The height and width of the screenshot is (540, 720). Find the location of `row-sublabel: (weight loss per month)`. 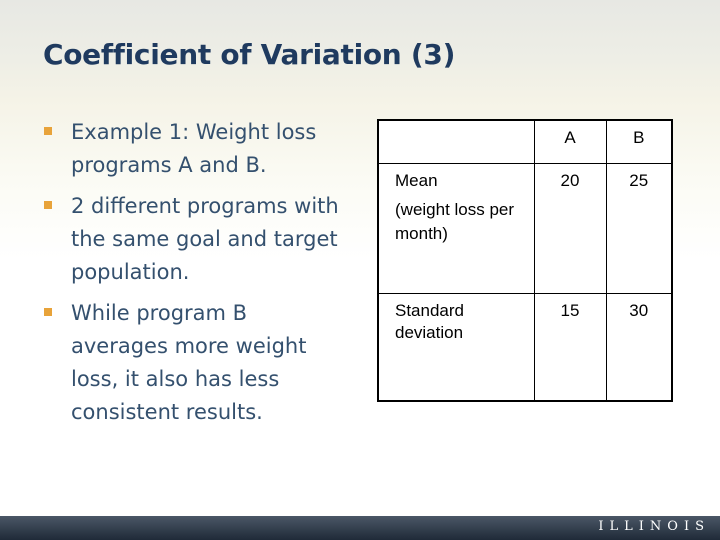

row-sublabel: (weight loss per month) is located at coordinates (455, 221).